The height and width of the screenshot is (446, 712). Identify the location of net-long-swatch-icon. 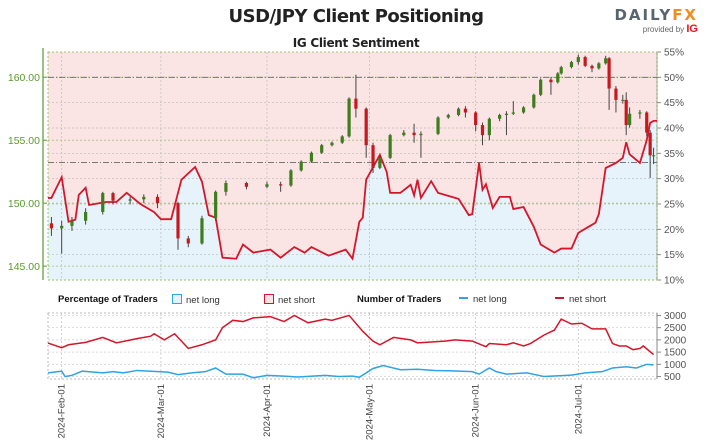
(177, 299).